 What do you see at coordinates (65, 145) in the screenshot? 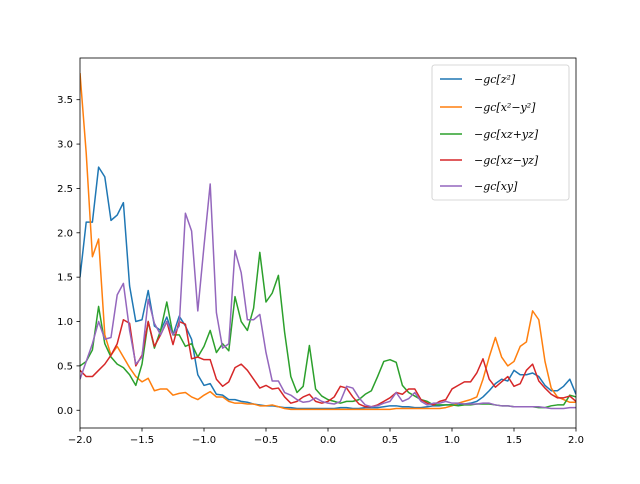
I see `y-tick-label: 3.0` at bounding box center [65, 145].